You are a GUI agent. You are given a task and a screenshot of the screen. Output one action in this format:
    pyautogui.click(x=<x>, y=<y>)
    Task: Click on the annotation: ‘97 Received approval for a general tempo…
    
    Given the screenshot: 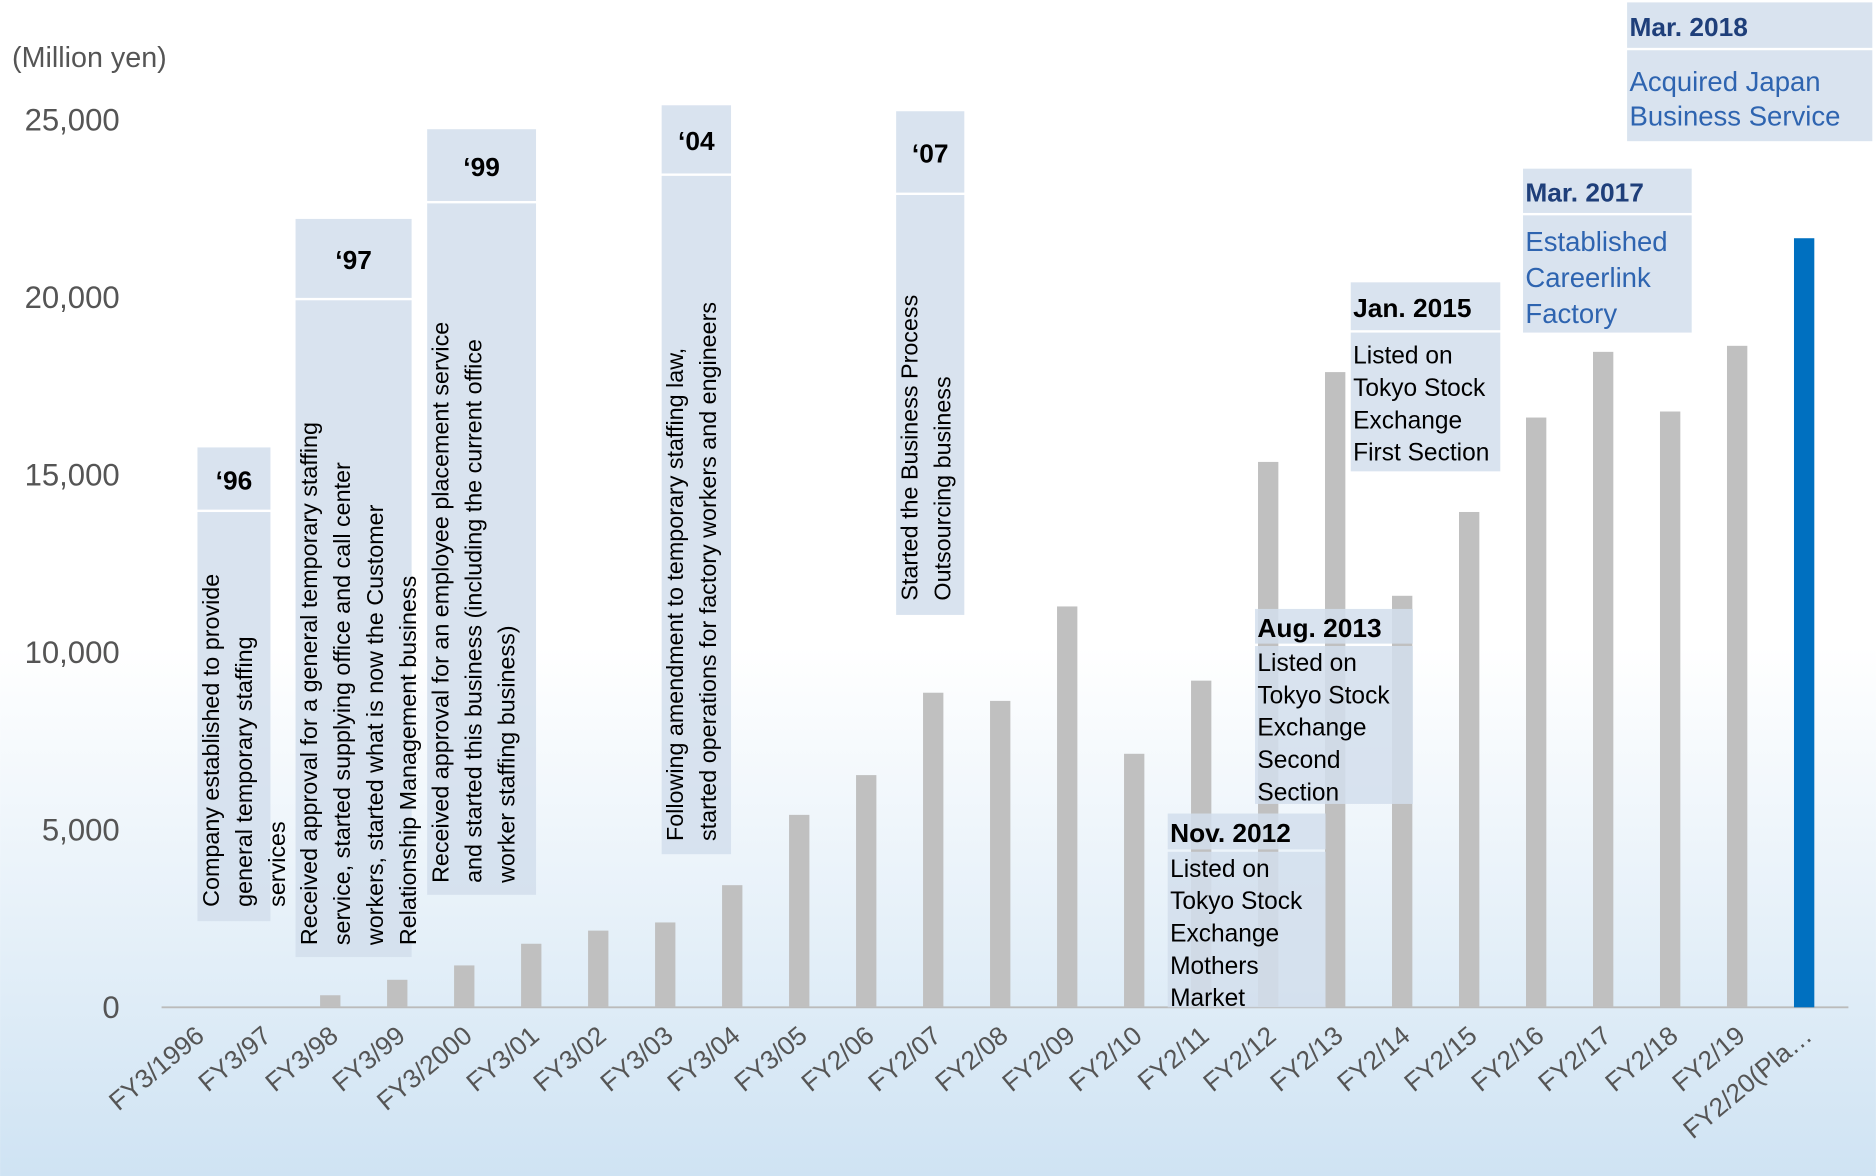 What is the action you would take?
    pyautogui.click(x=358, y=588)
    